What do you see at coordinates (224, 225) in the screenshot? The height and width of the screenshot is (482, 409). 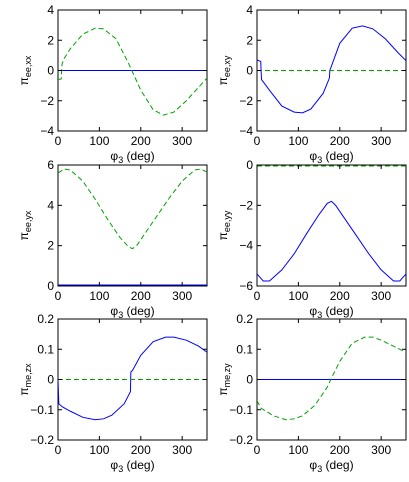 I see `y-axis-label: πee,yy` at bounding box center [224, 225].